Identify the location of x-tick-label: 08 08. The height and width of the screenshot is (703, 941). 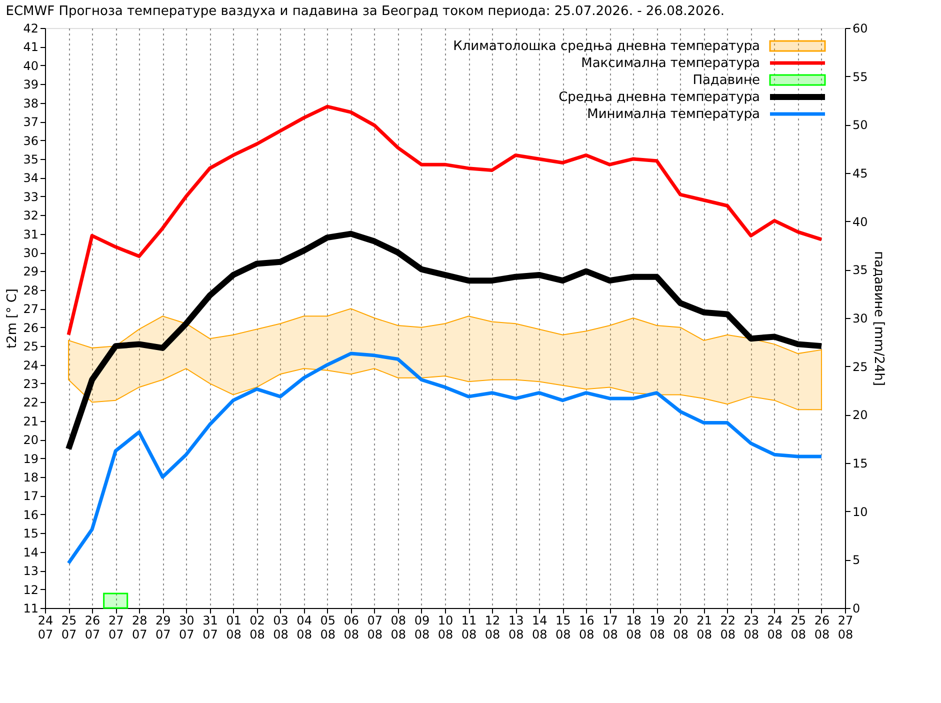
(398, 628).